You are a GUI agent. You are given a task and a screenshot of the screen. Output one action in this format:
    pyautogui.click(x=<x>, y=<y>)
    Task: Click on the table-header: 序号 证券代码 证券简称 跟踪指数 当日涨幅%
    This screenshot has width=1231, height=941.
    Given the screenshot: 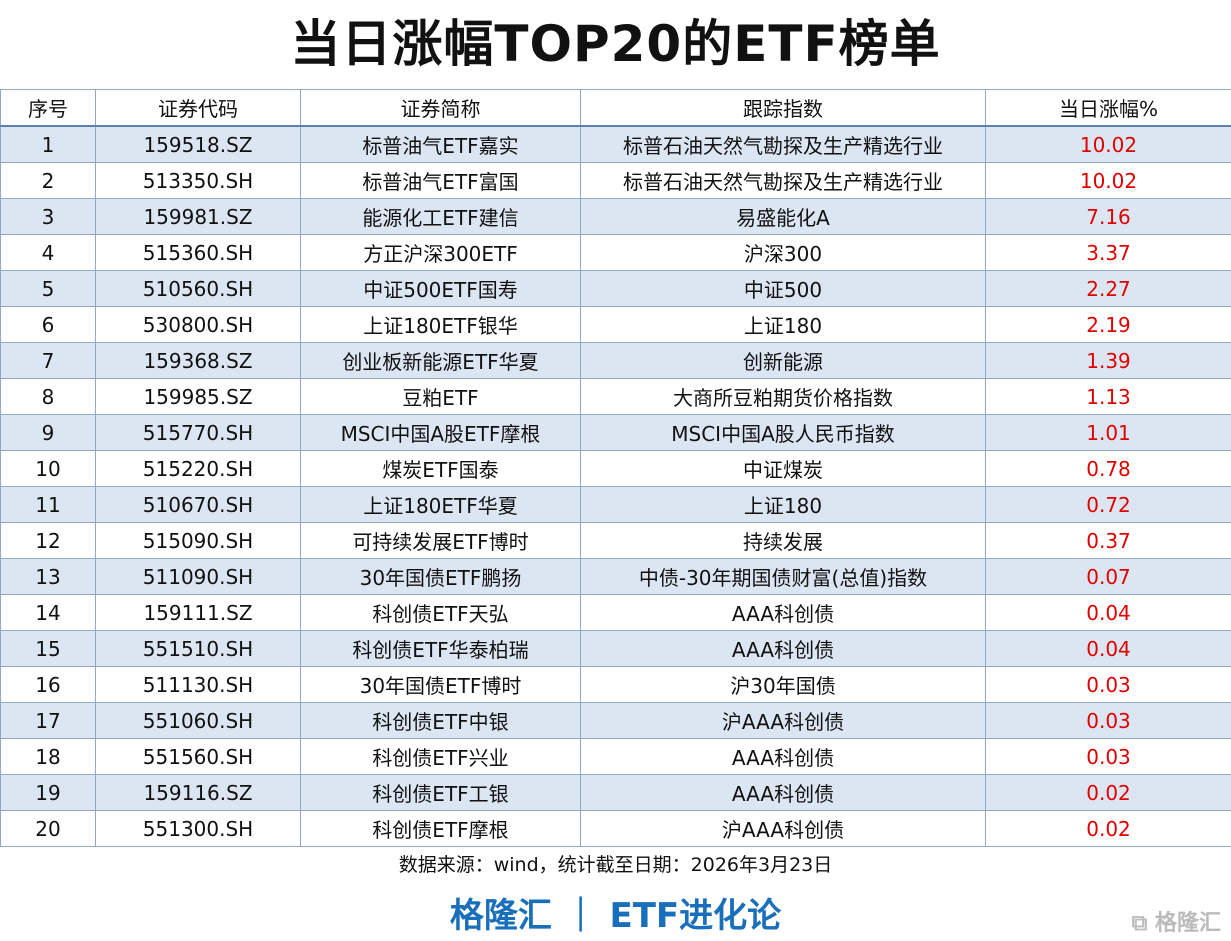 What is the action you would take?
    pyautogui.click(x=615, y=108)
    